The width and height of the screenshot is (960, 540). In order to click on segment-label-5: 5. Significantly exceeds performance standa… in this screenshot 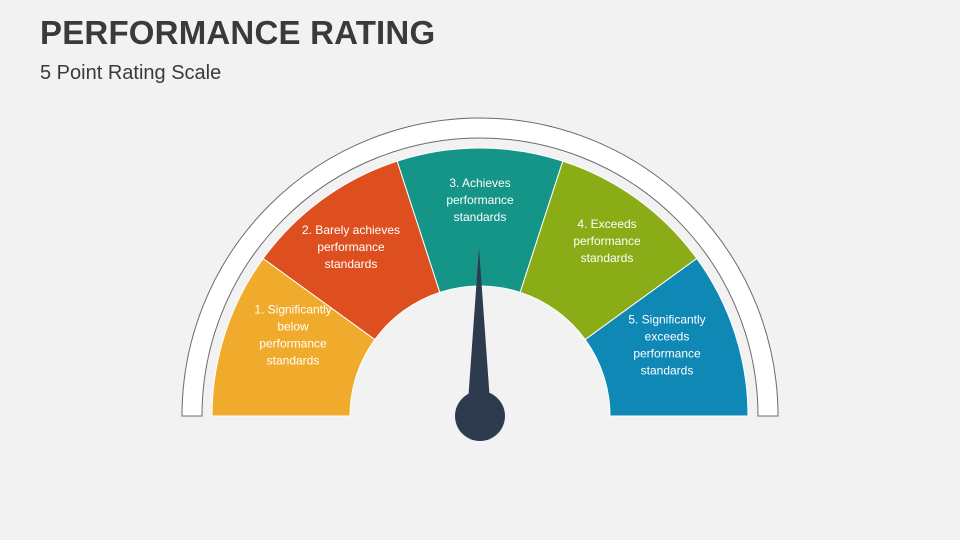, I will do `click(666, 345)`.